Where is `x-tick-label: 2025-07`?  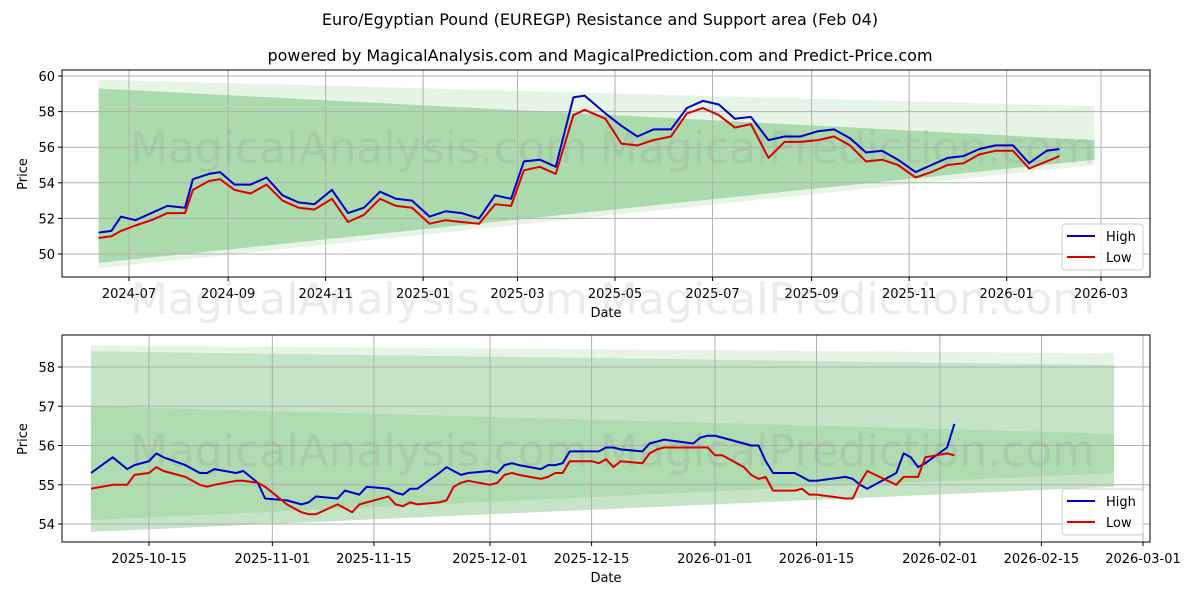 x-tick-label: 2025-07 is located at coordinates (712, 294).